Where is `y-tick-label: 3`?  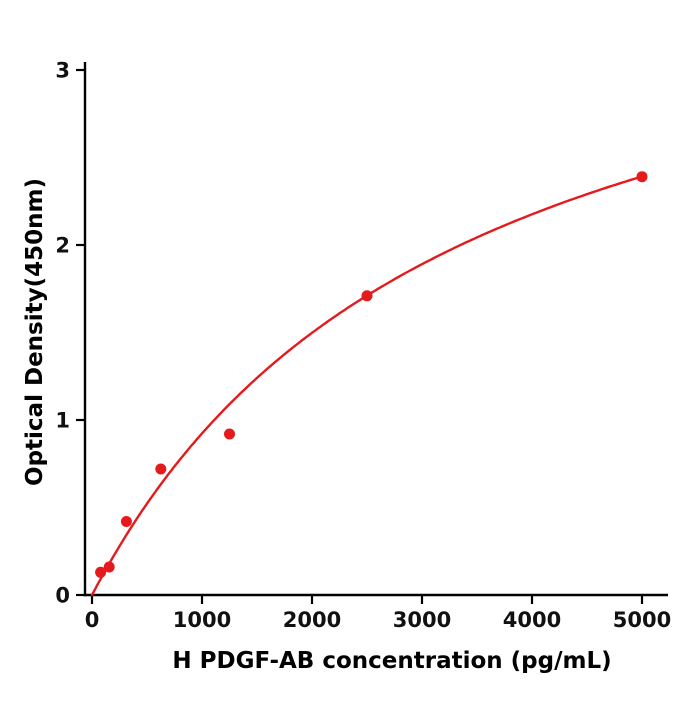
y-tick-label: 3 is located at coordinates (62, 71).